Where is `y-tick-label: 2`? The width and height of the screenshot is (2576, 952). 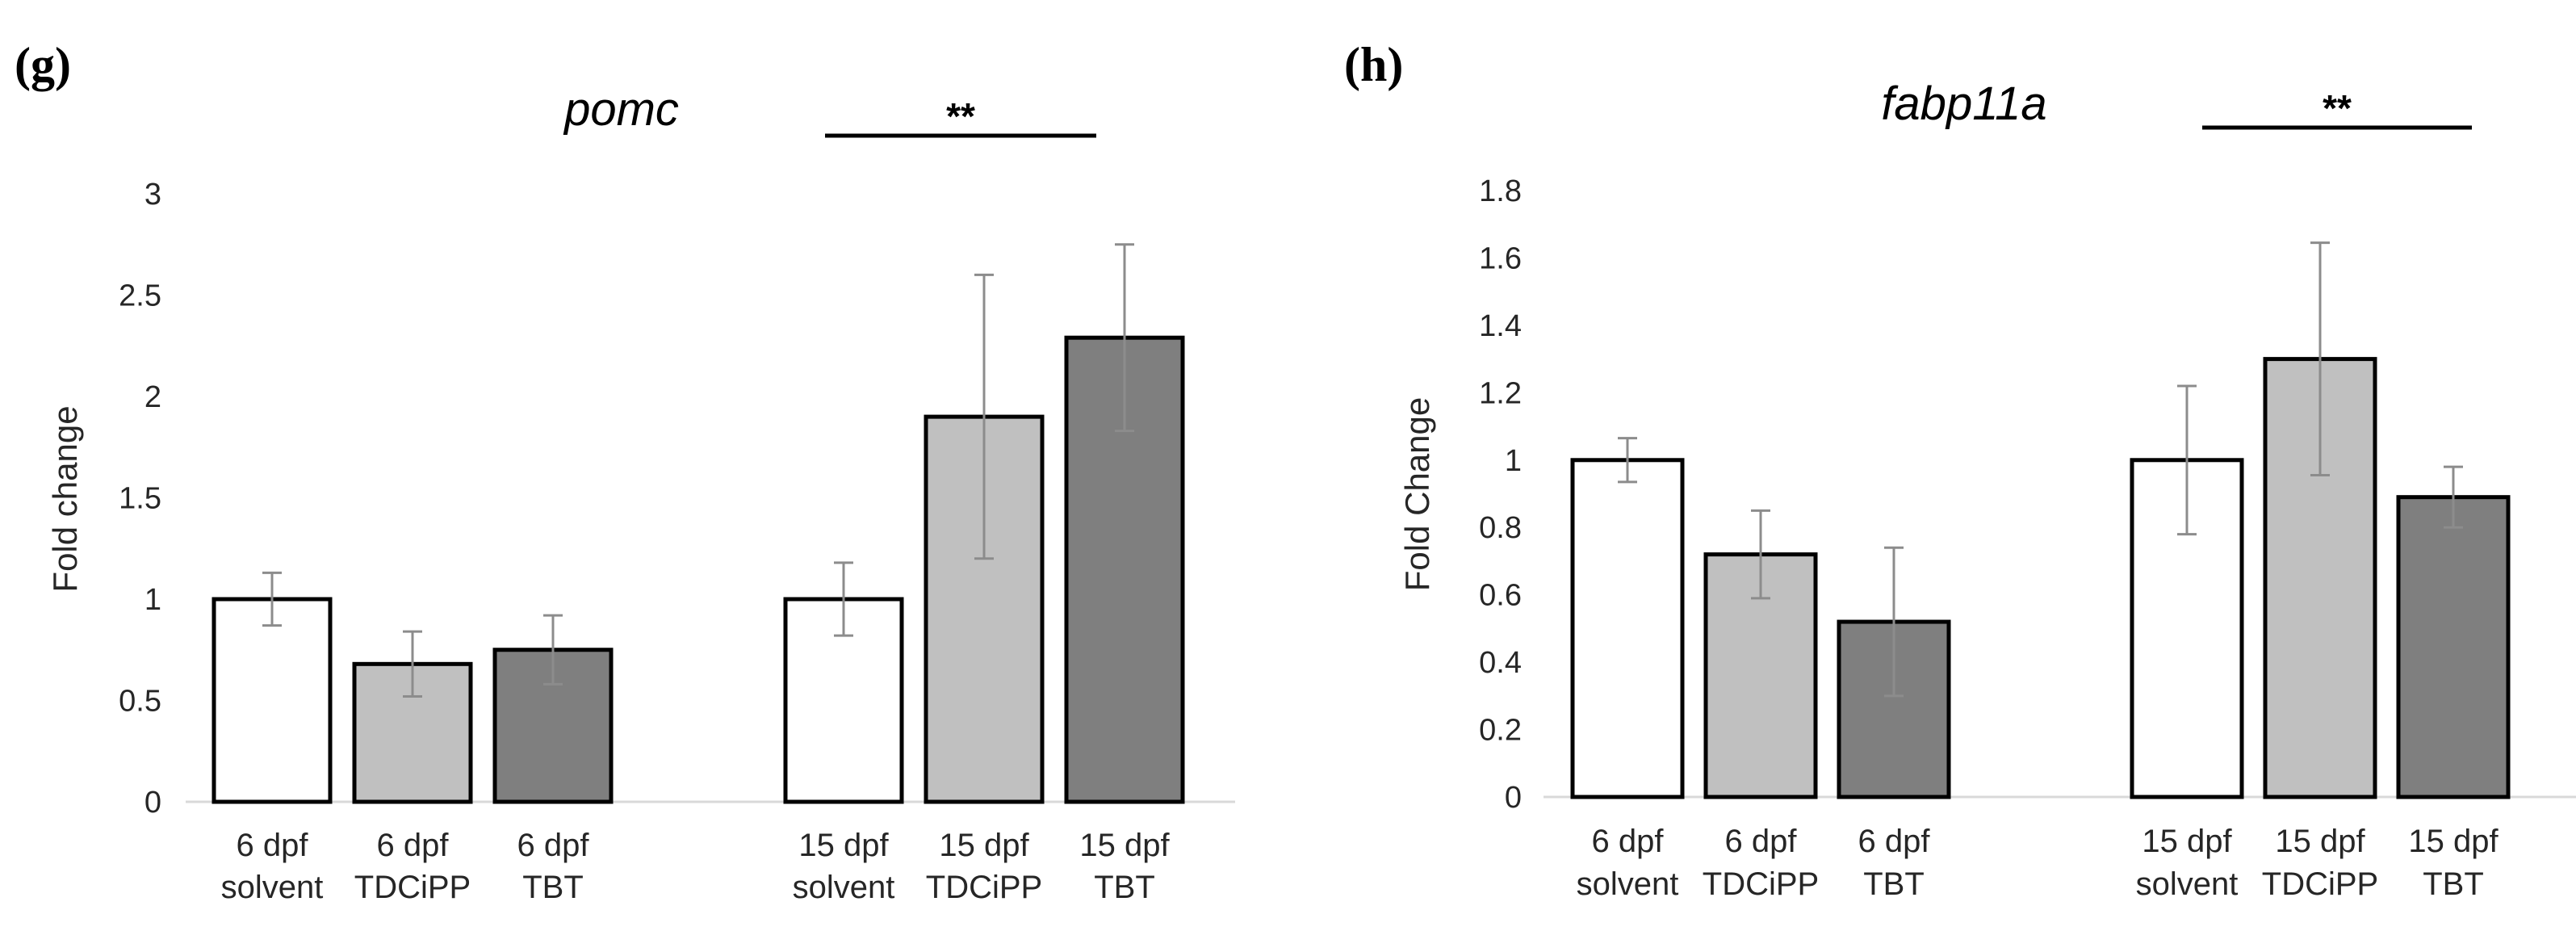 y-tick-label: 2 is located at coordinates (153, 397).